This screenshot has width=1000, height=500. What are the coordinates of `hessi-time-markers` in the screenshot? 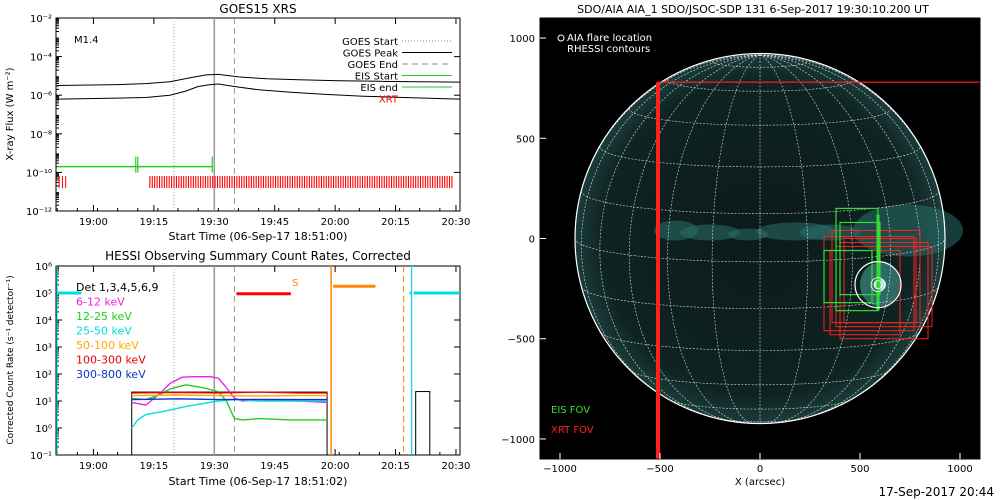 It's located at (204, 360).